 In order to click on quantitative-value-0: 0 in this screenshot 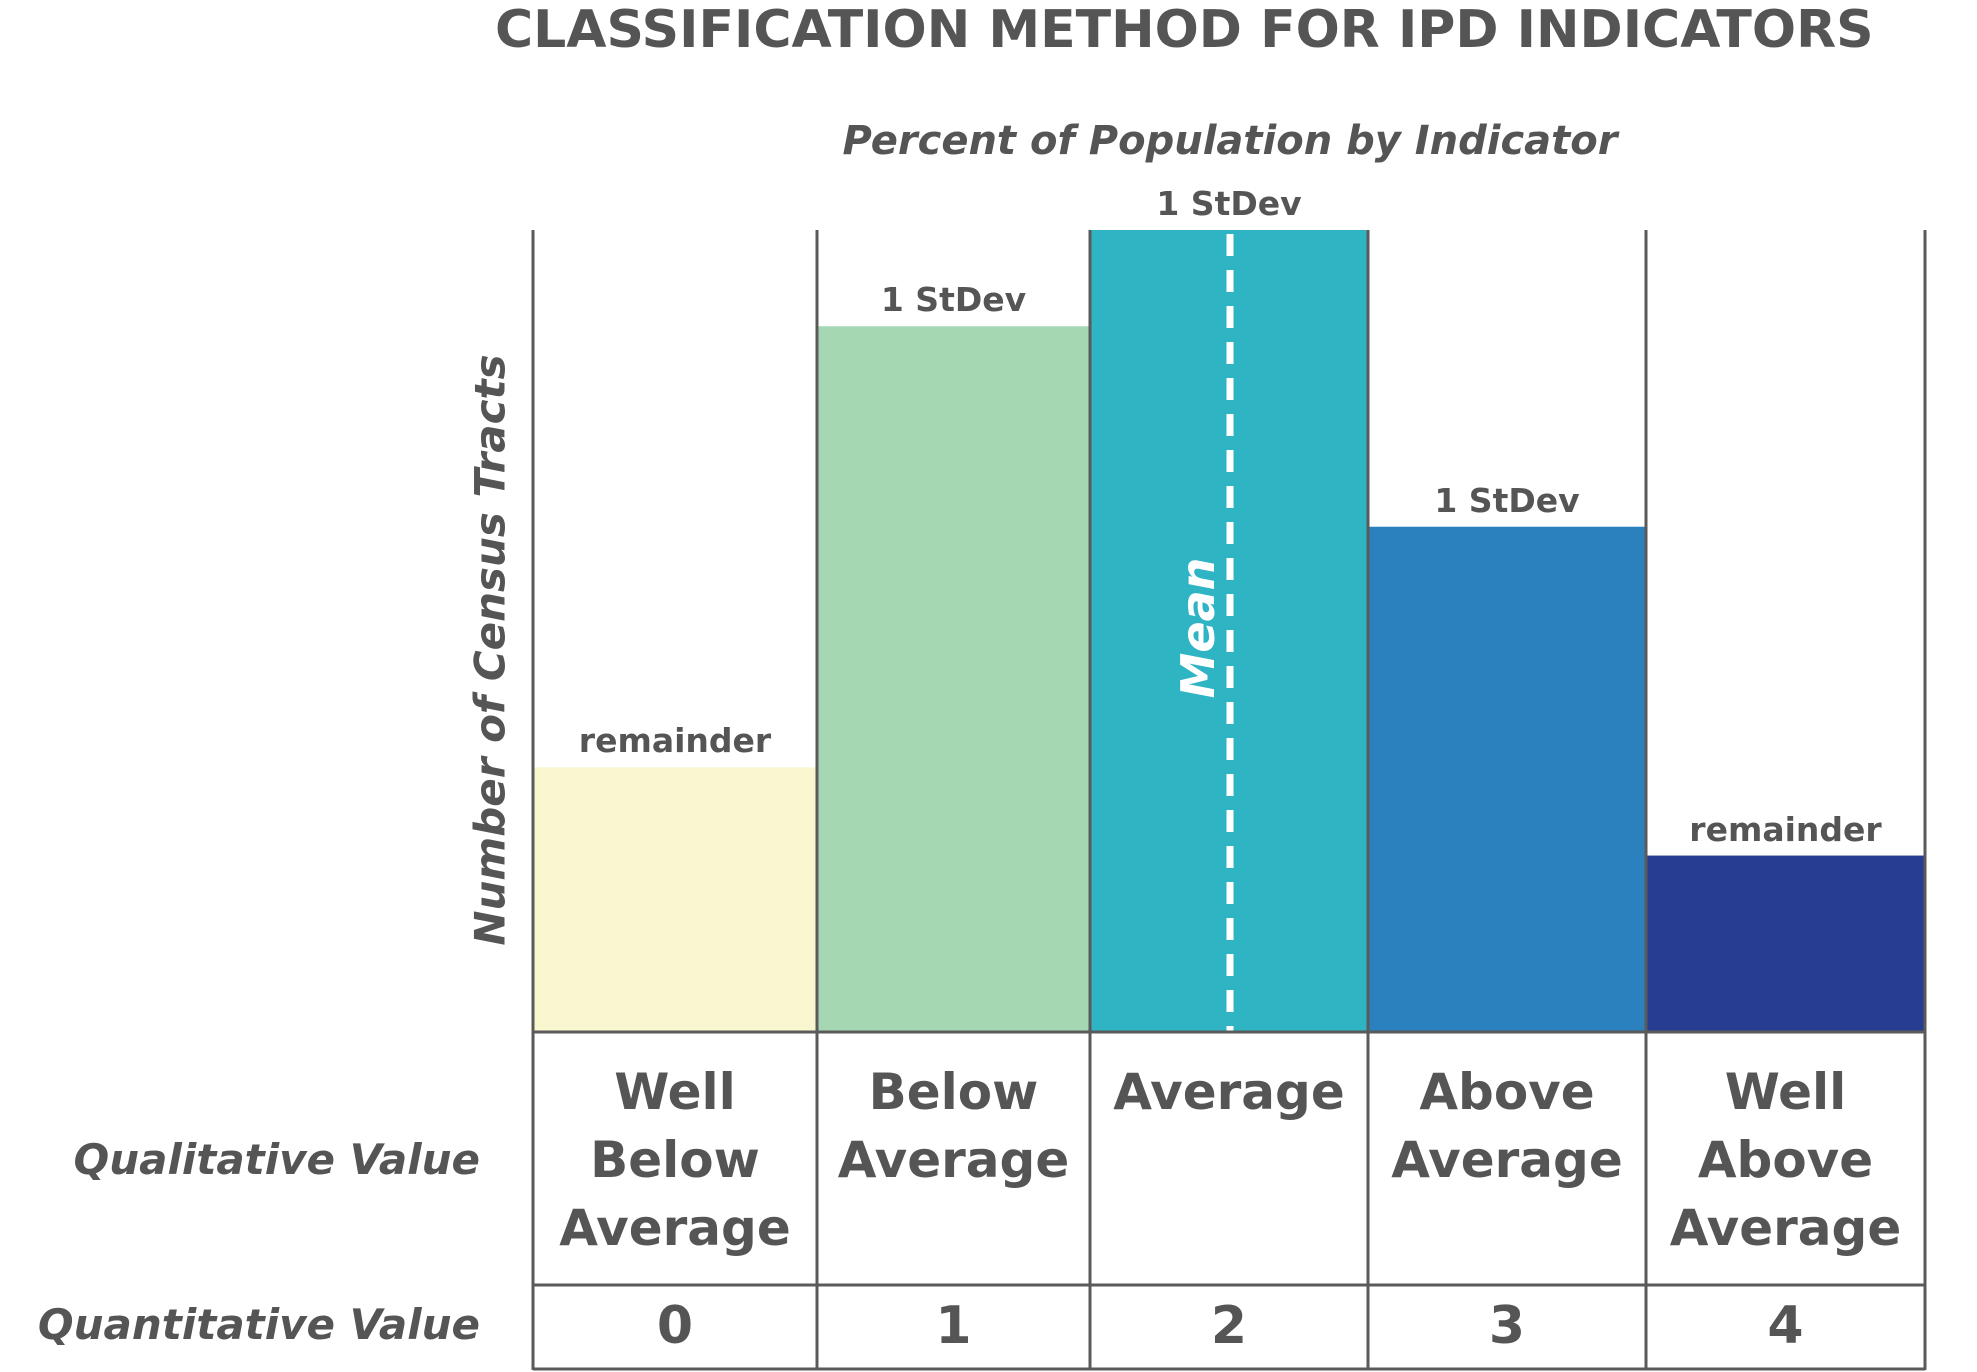, I will do `click(675, 1326)`.